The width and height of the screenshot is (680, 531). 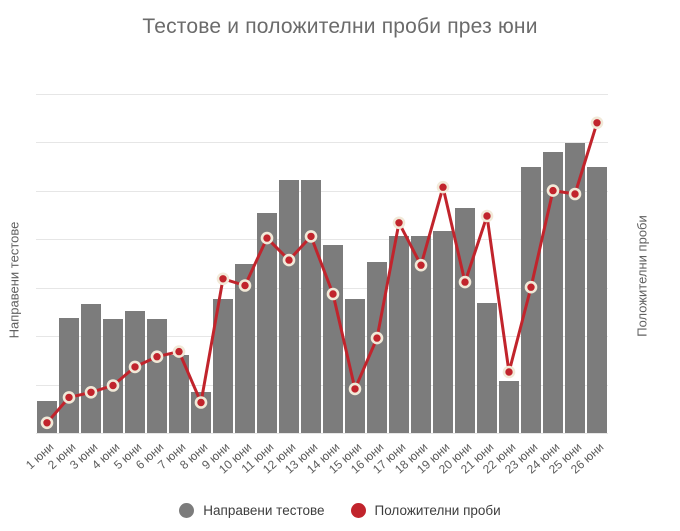 I want to click on legend-item-positive: Положителни проби, so click(x=425, y=510).